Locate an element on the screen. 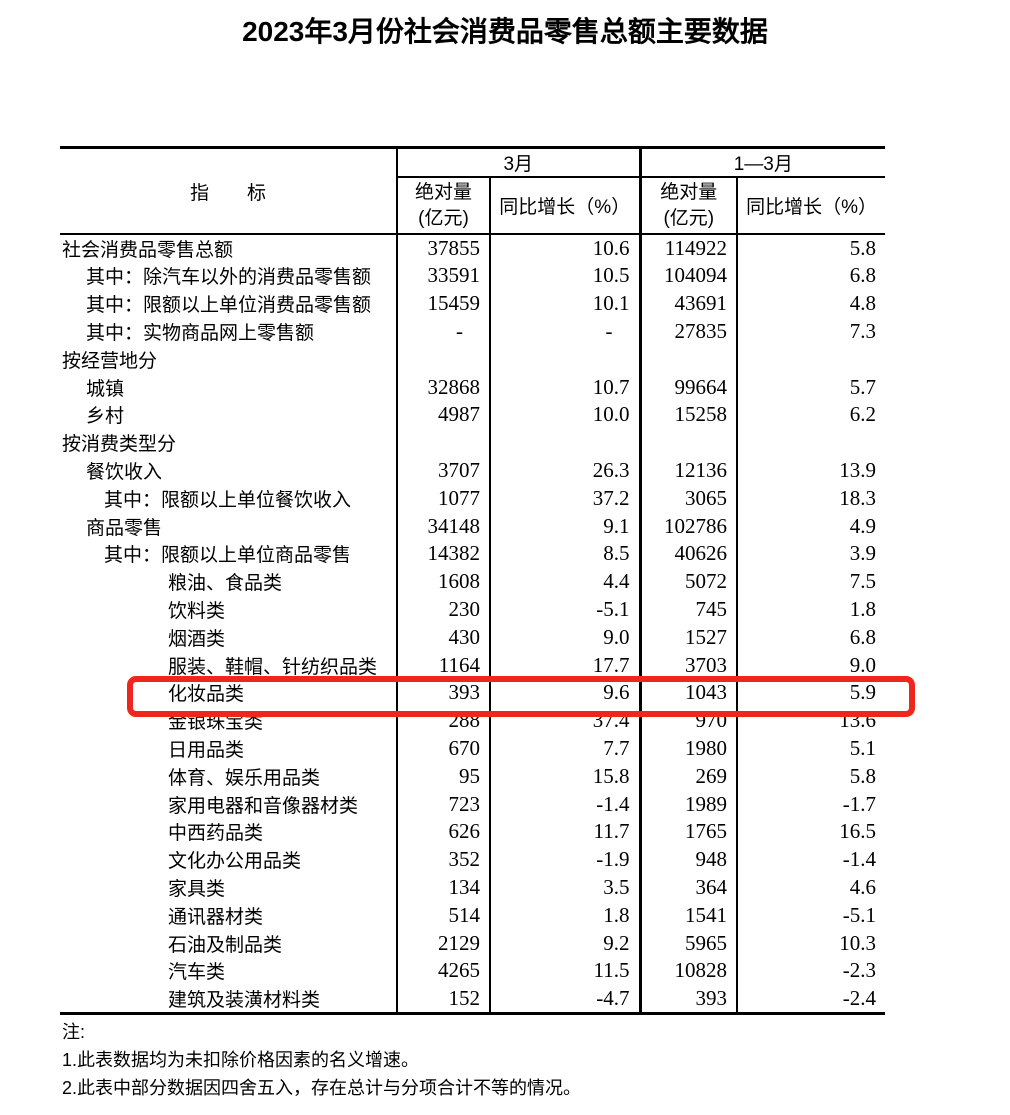  row-indicator-label: 粮油、食品类 is located at coordinates (229, 581).